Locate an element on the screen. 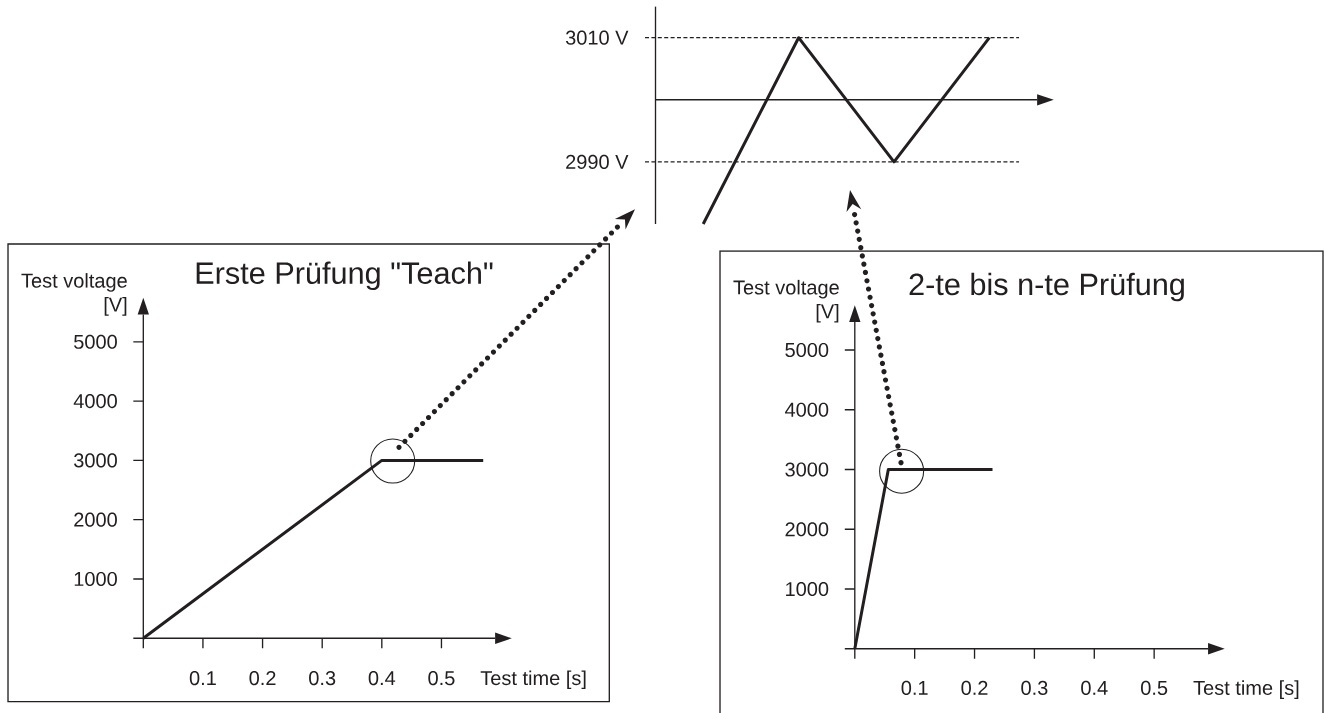 The height and width of the screenshot is (713, 1324). chart-title: Erste Prüfung "Teach" is located at coordinates (344, 276).